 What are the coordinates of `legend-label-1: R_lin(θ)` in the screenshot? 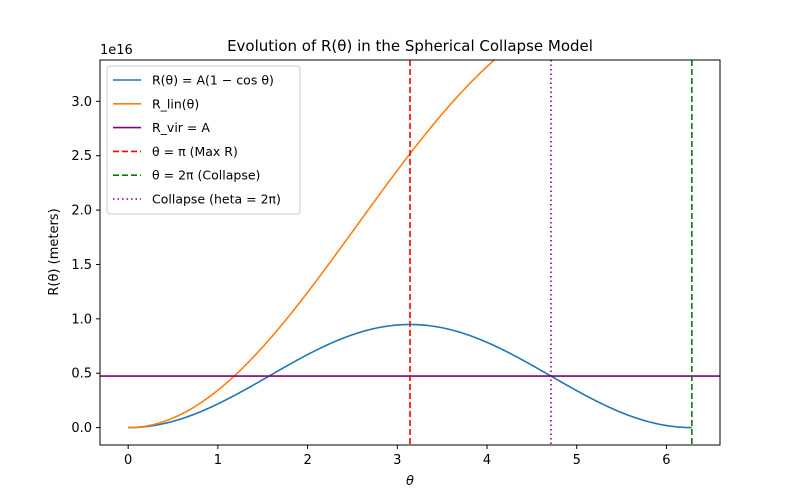 It's located at (175, 103).